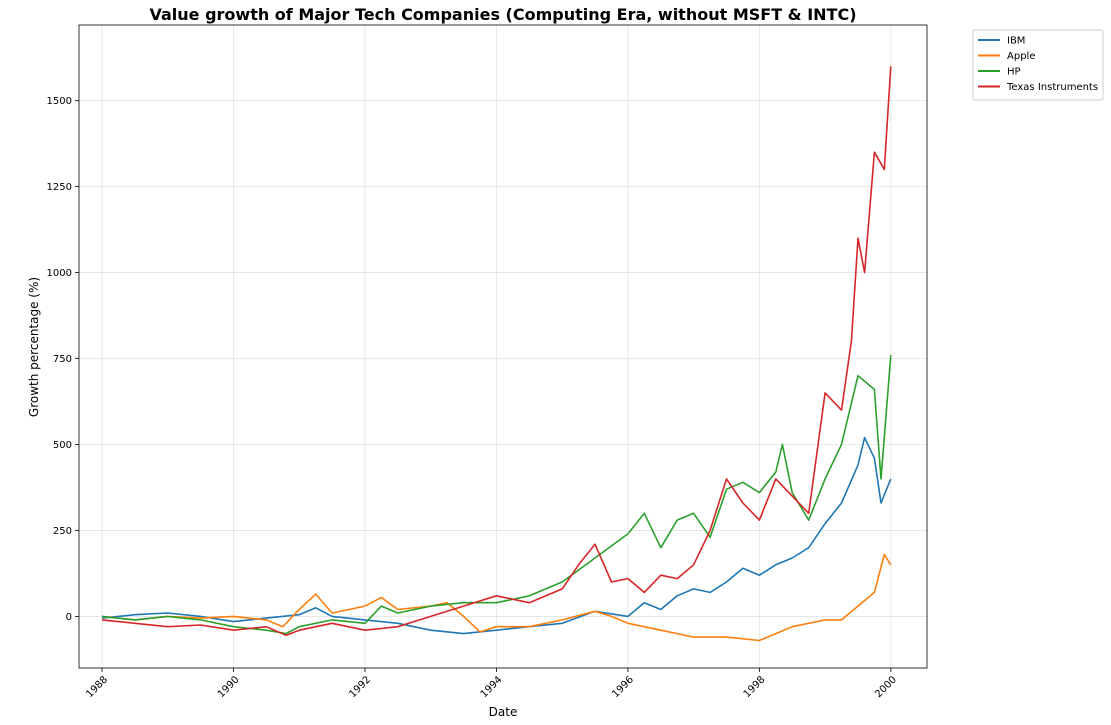 This screenshot has width=1111, height=725. Describe the element at coordinates (503, 712) in the screenshot. I see `x-axis-label: Date` at that location.